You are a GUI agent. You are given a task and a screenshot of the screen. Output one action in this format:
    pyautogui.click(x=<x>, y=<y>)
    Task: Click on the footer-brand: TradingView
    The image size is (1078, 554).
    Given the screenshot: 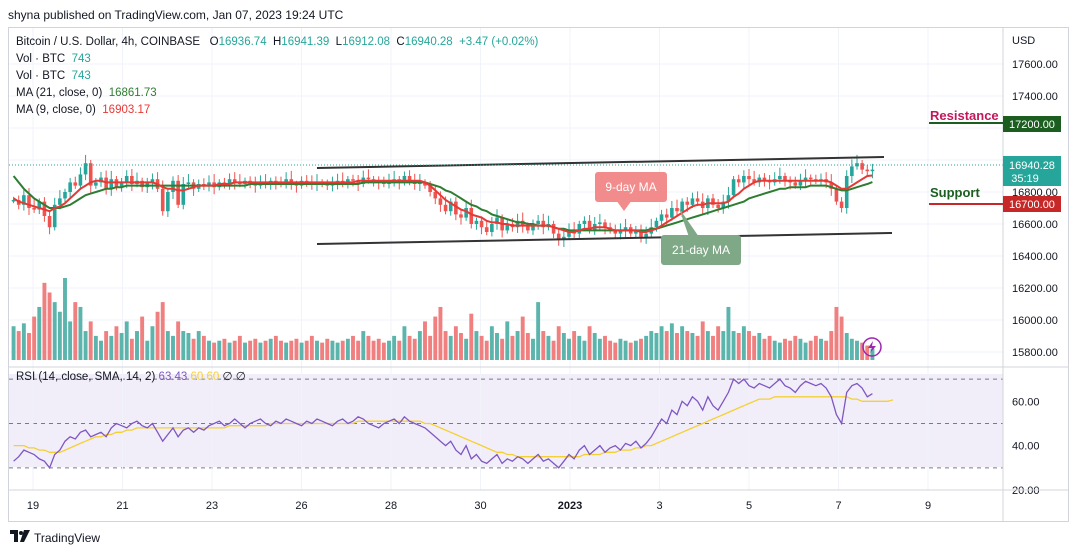 What is the action you would take?
    pyautogui.click(x=67, y=537)
    